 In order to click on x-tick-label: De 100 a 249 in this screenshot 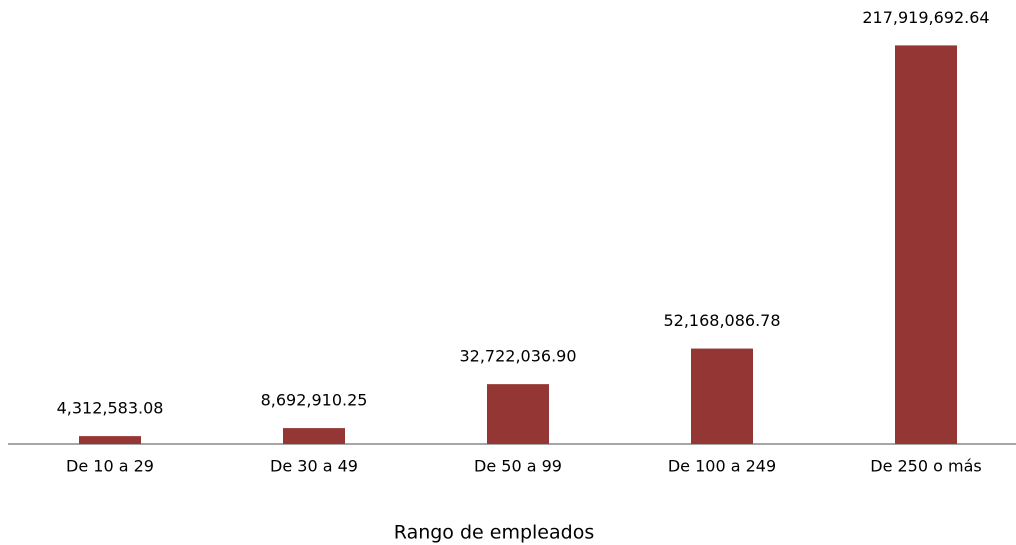, I will do `click(722, 466)`.